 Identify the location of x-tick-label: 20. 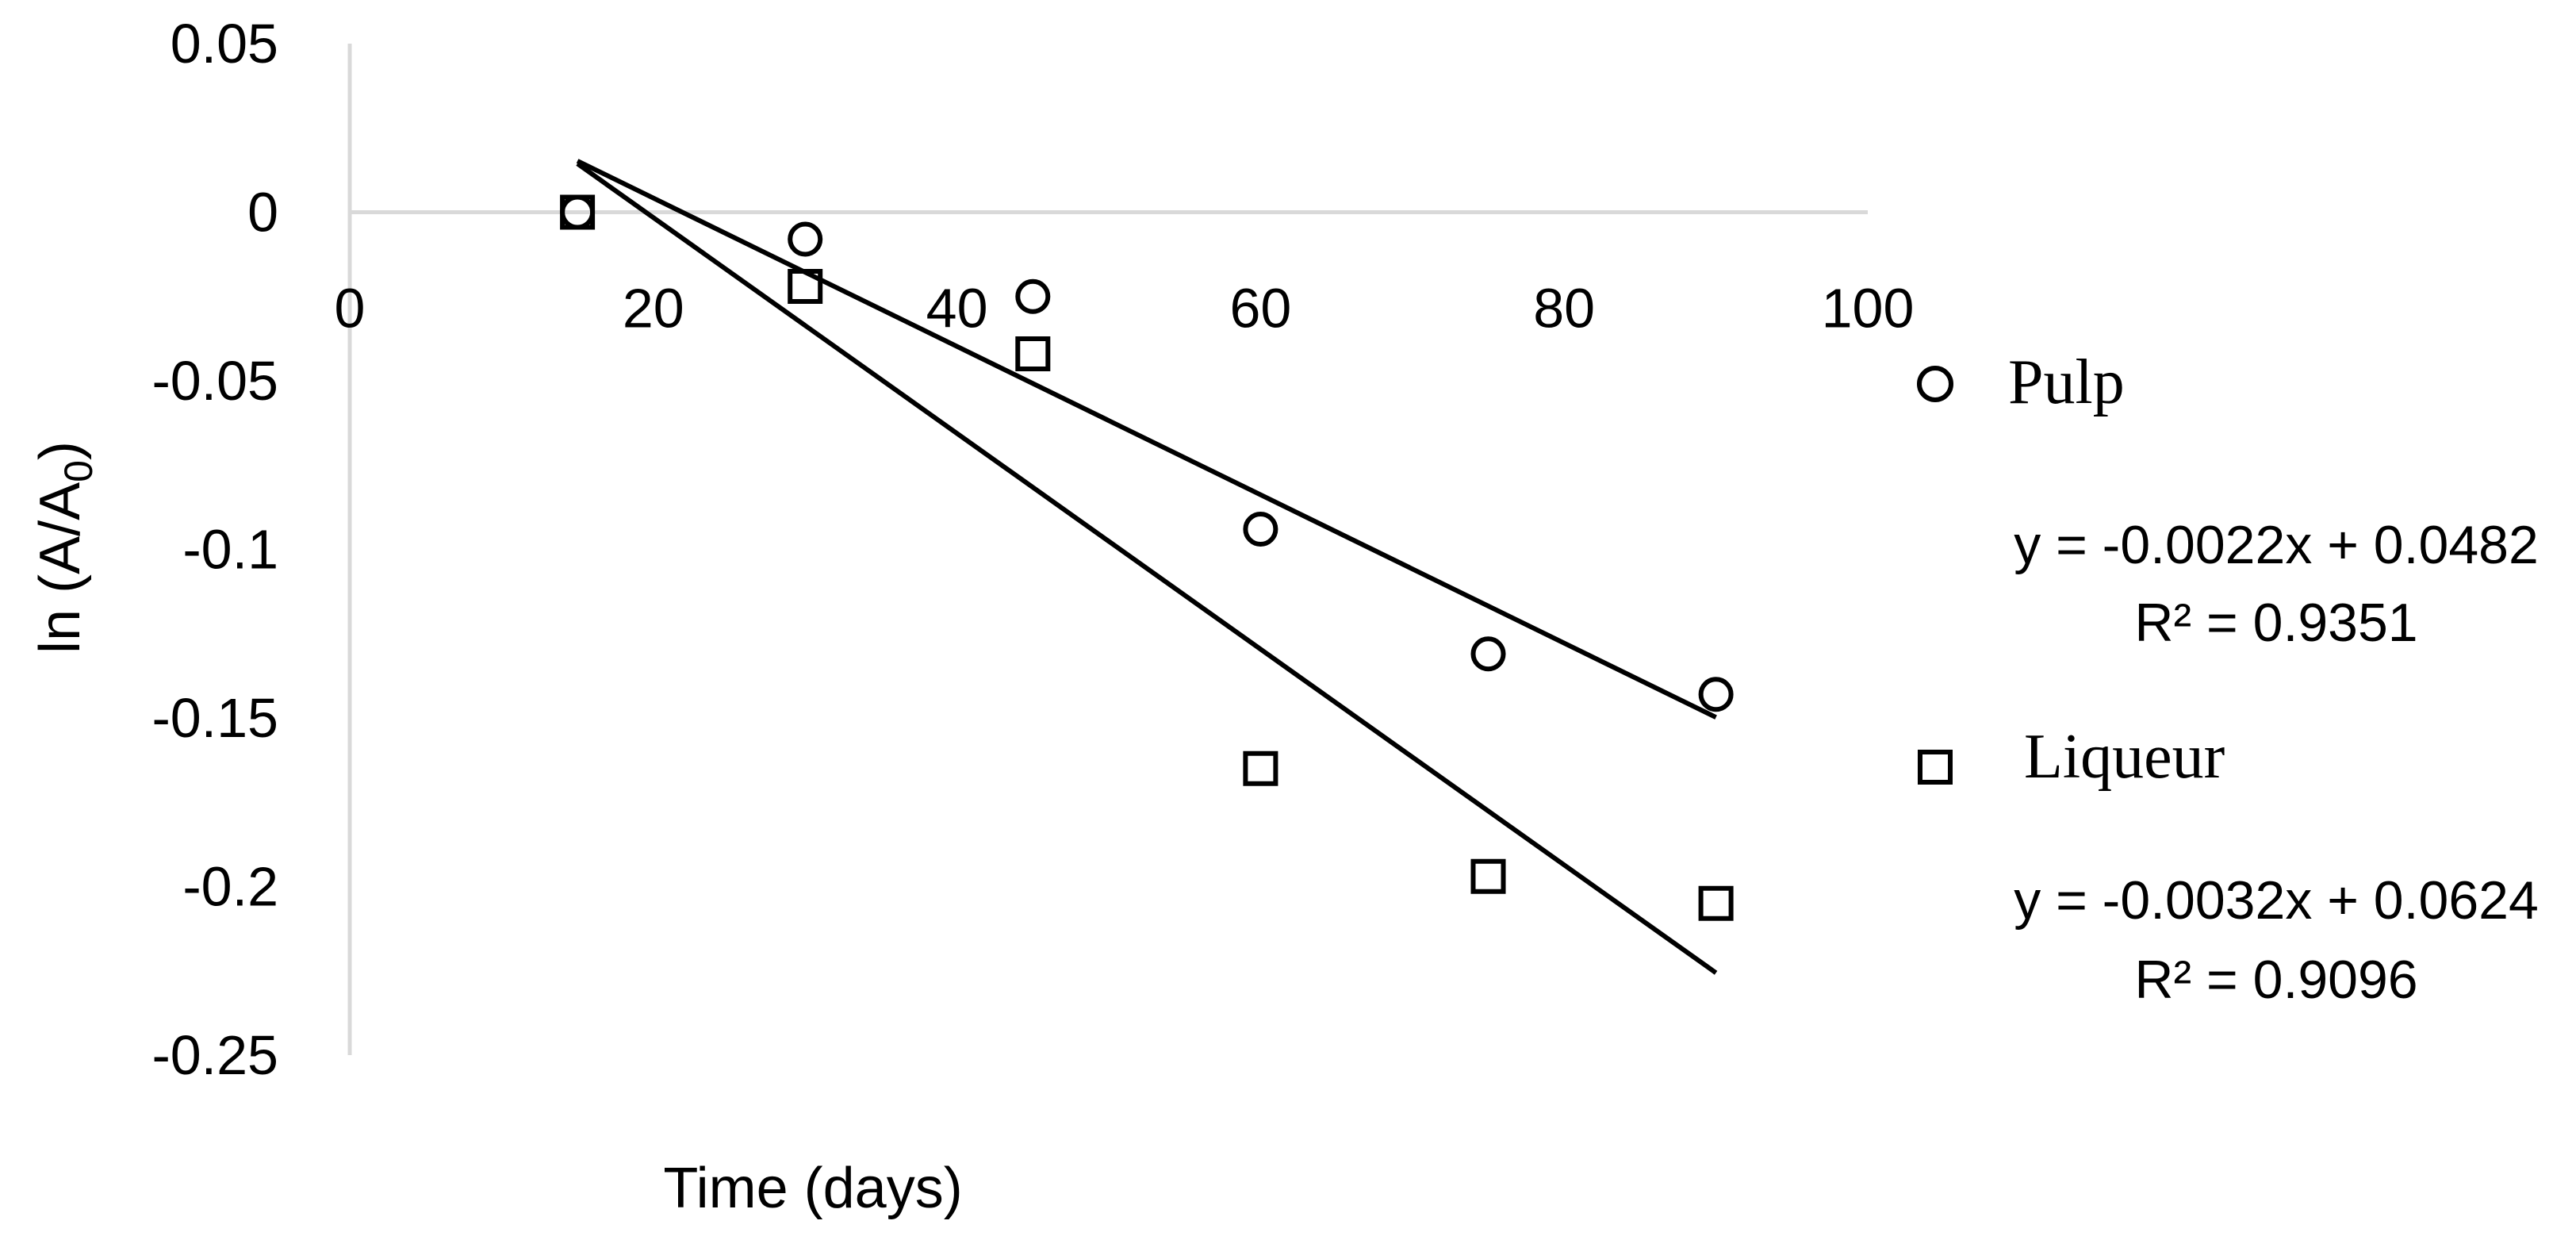
(653, 309).